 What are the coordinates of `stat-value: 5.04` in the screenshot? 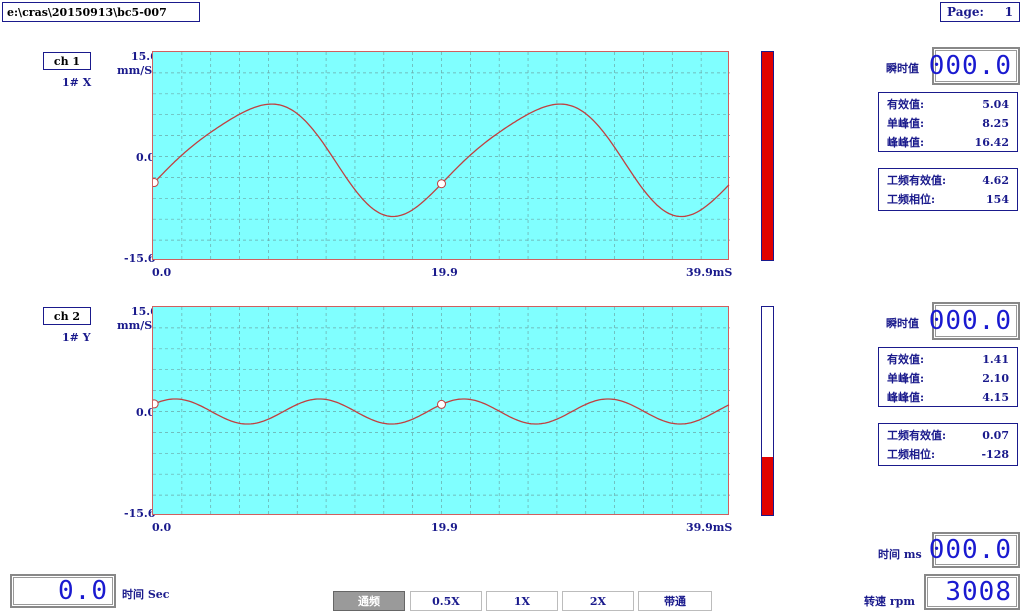 It's located at (995, 104).